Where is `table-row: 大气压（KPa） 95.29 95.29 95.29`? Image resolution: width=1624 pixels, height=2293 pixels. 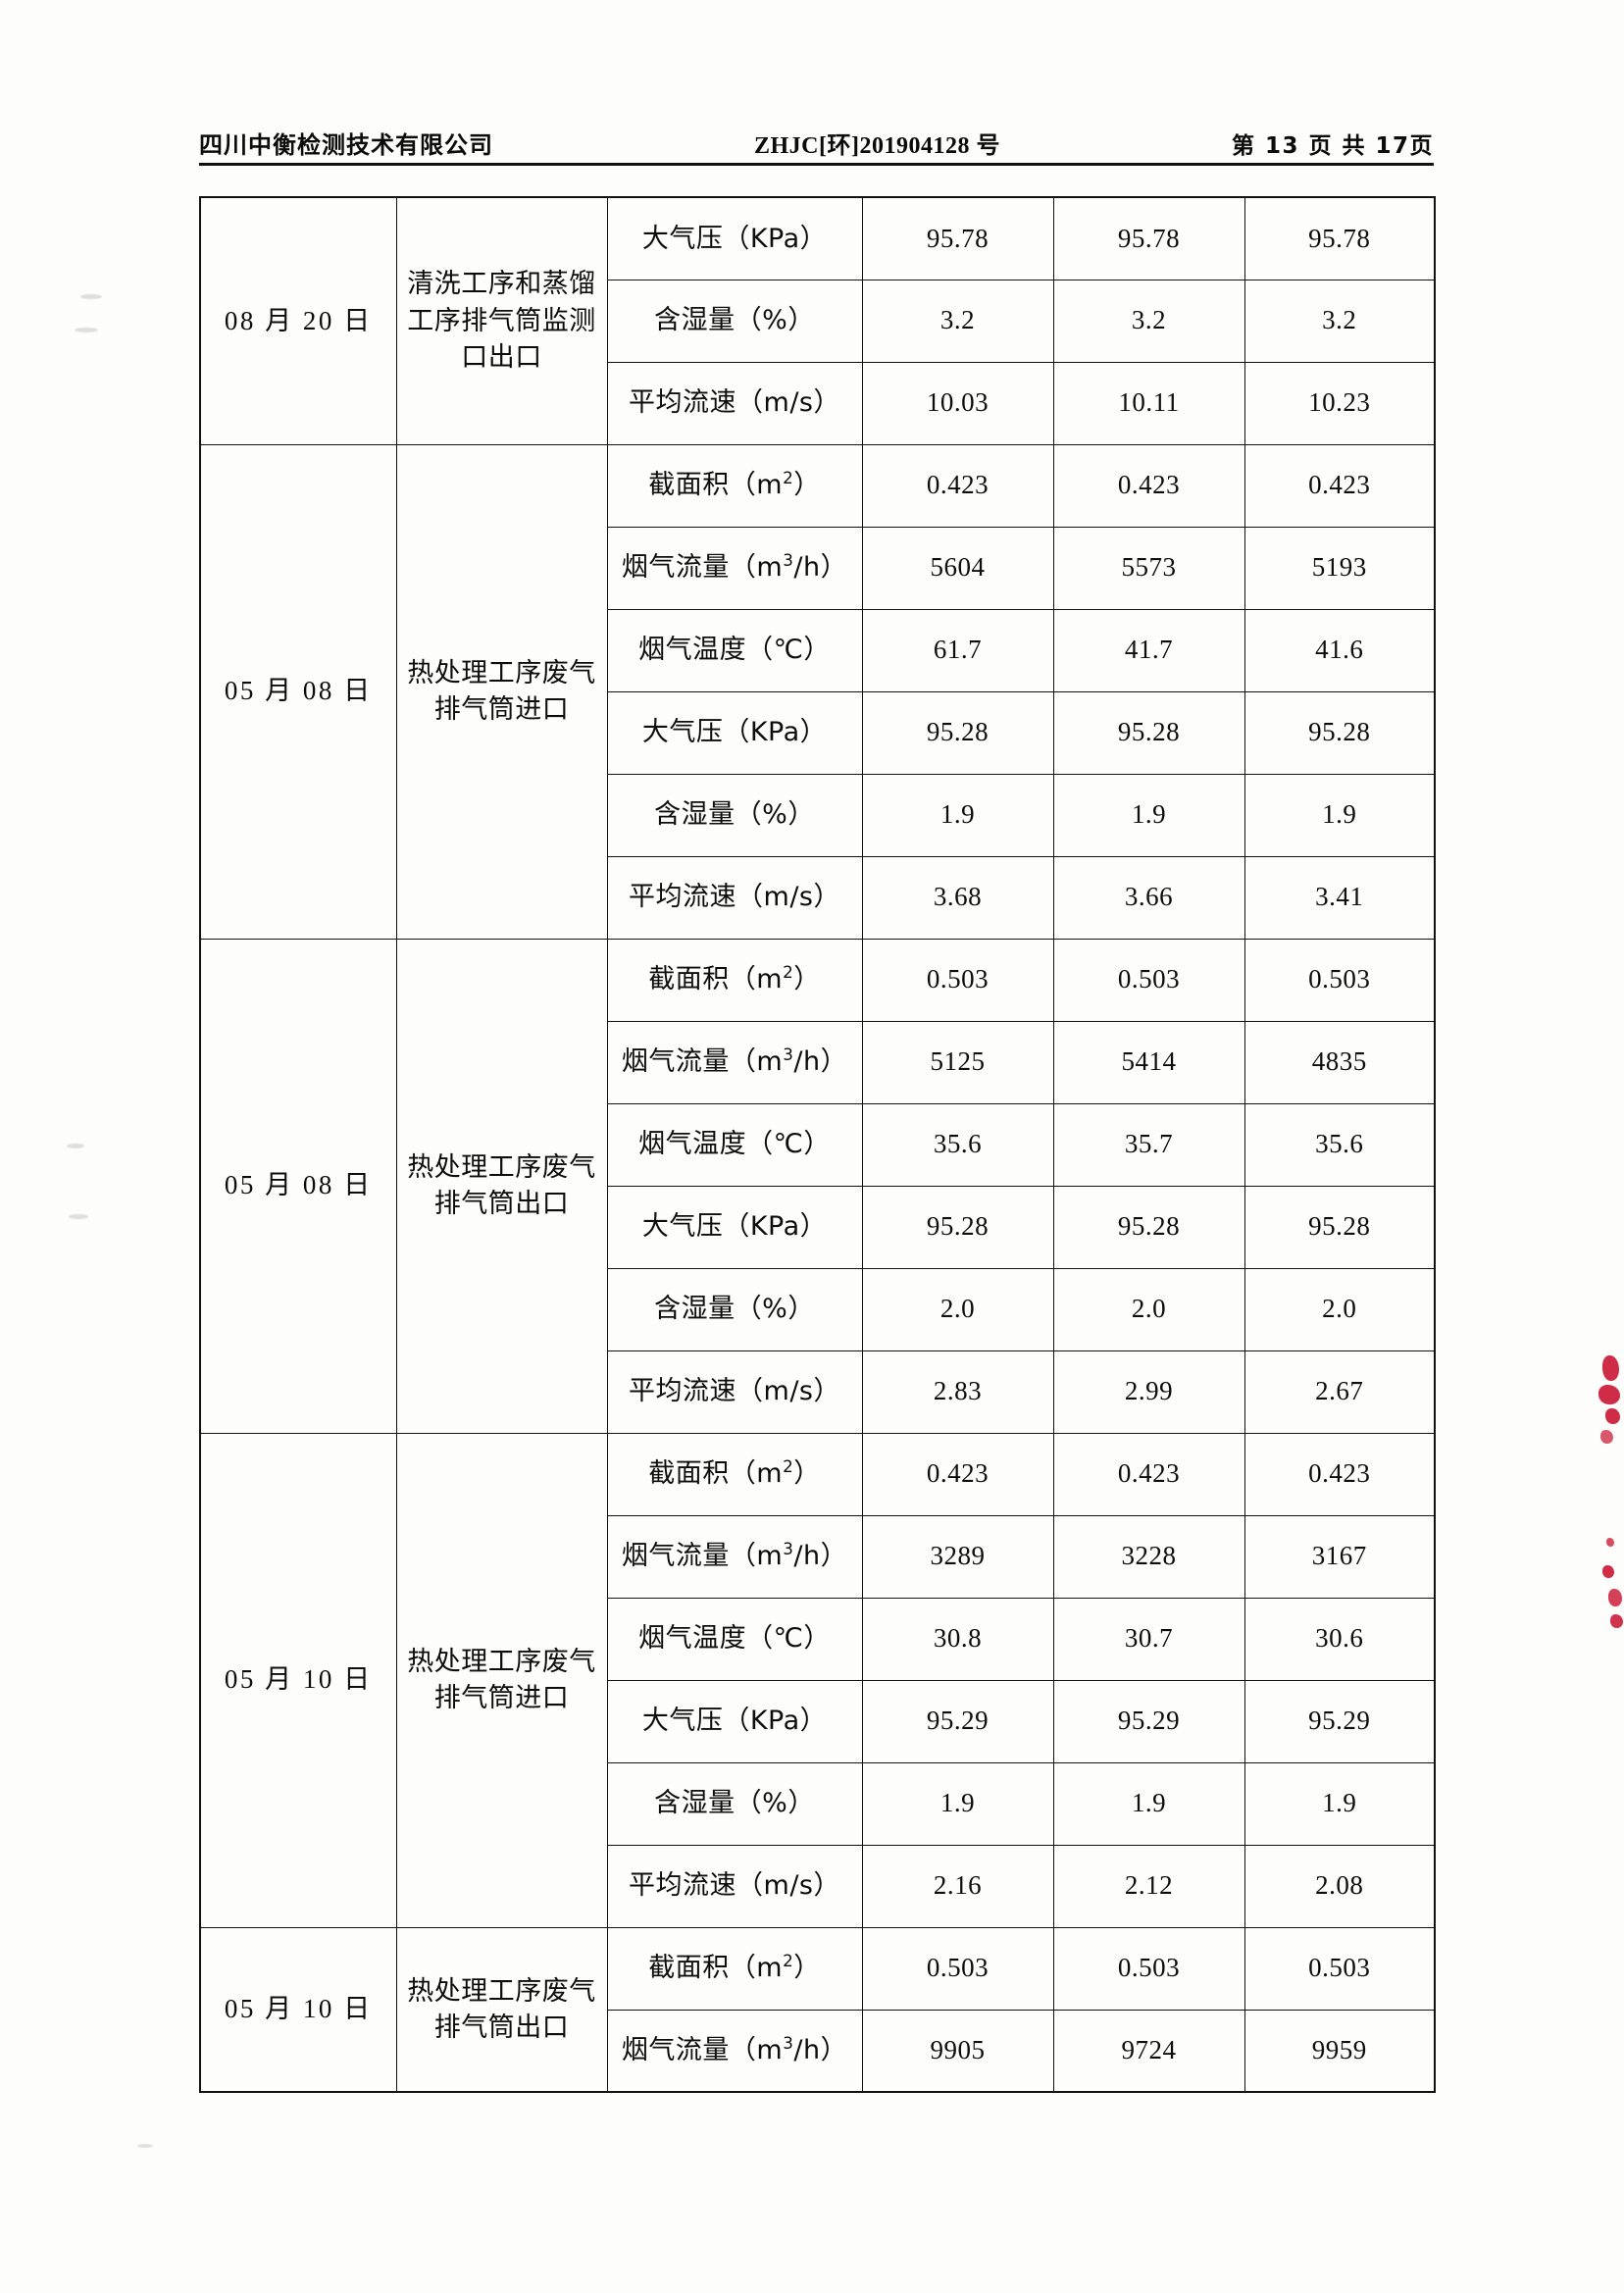
table-row: 大气压（KPa） 95.29 95.29 95.29 is located at coordinates (818, 1721).